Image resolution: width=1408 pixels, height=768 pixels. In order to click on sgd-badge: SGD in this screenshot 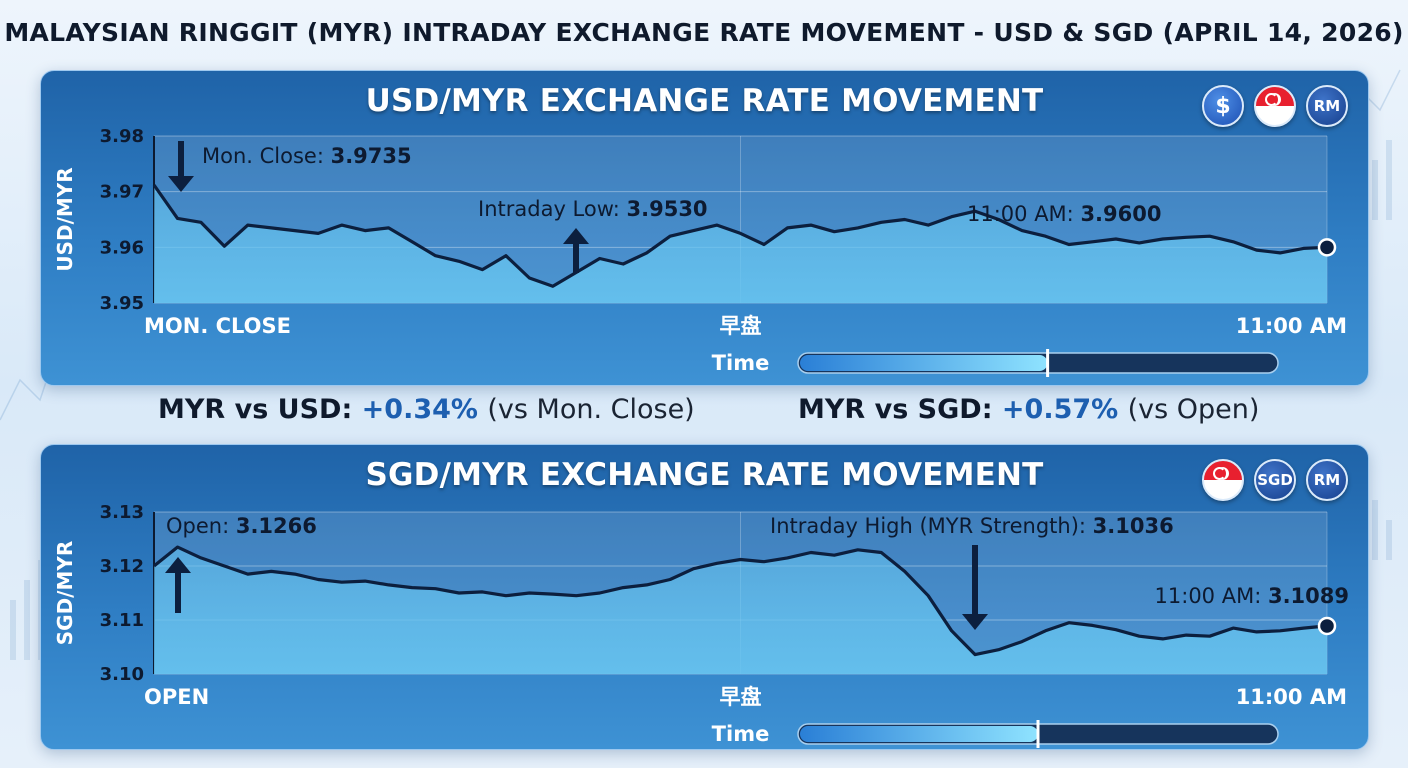, I will do `click(1275, 480)`.